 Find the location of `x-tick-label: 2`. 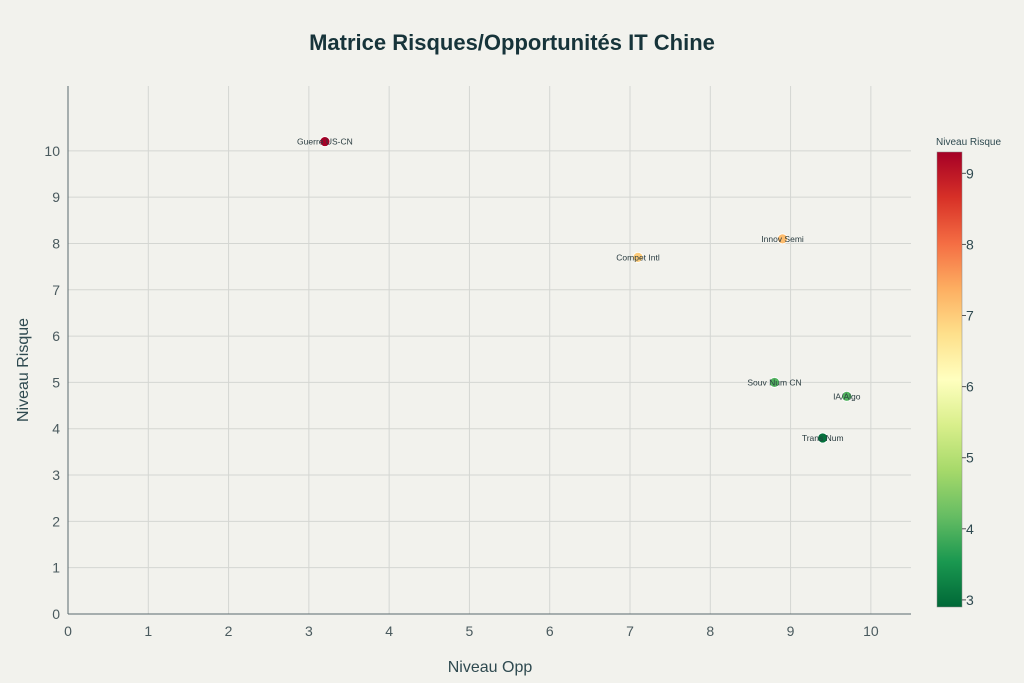

x-tick-label: 2 is located at coordinates (229, 631).